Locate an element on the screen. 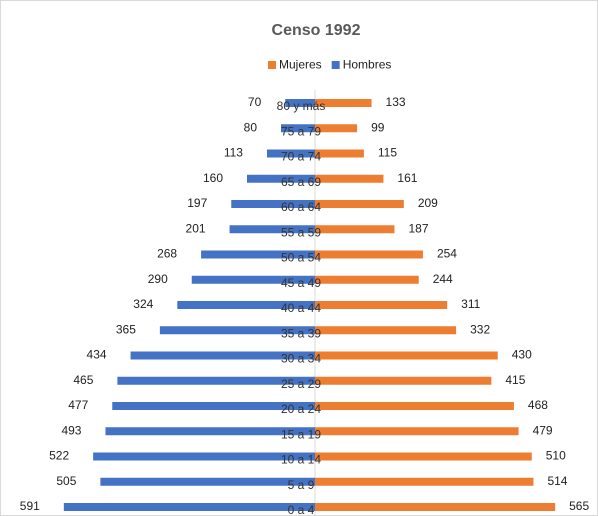 The height and width of the screenshot is (516, 598). data-label: 332 is located at coordinates (480, 329).